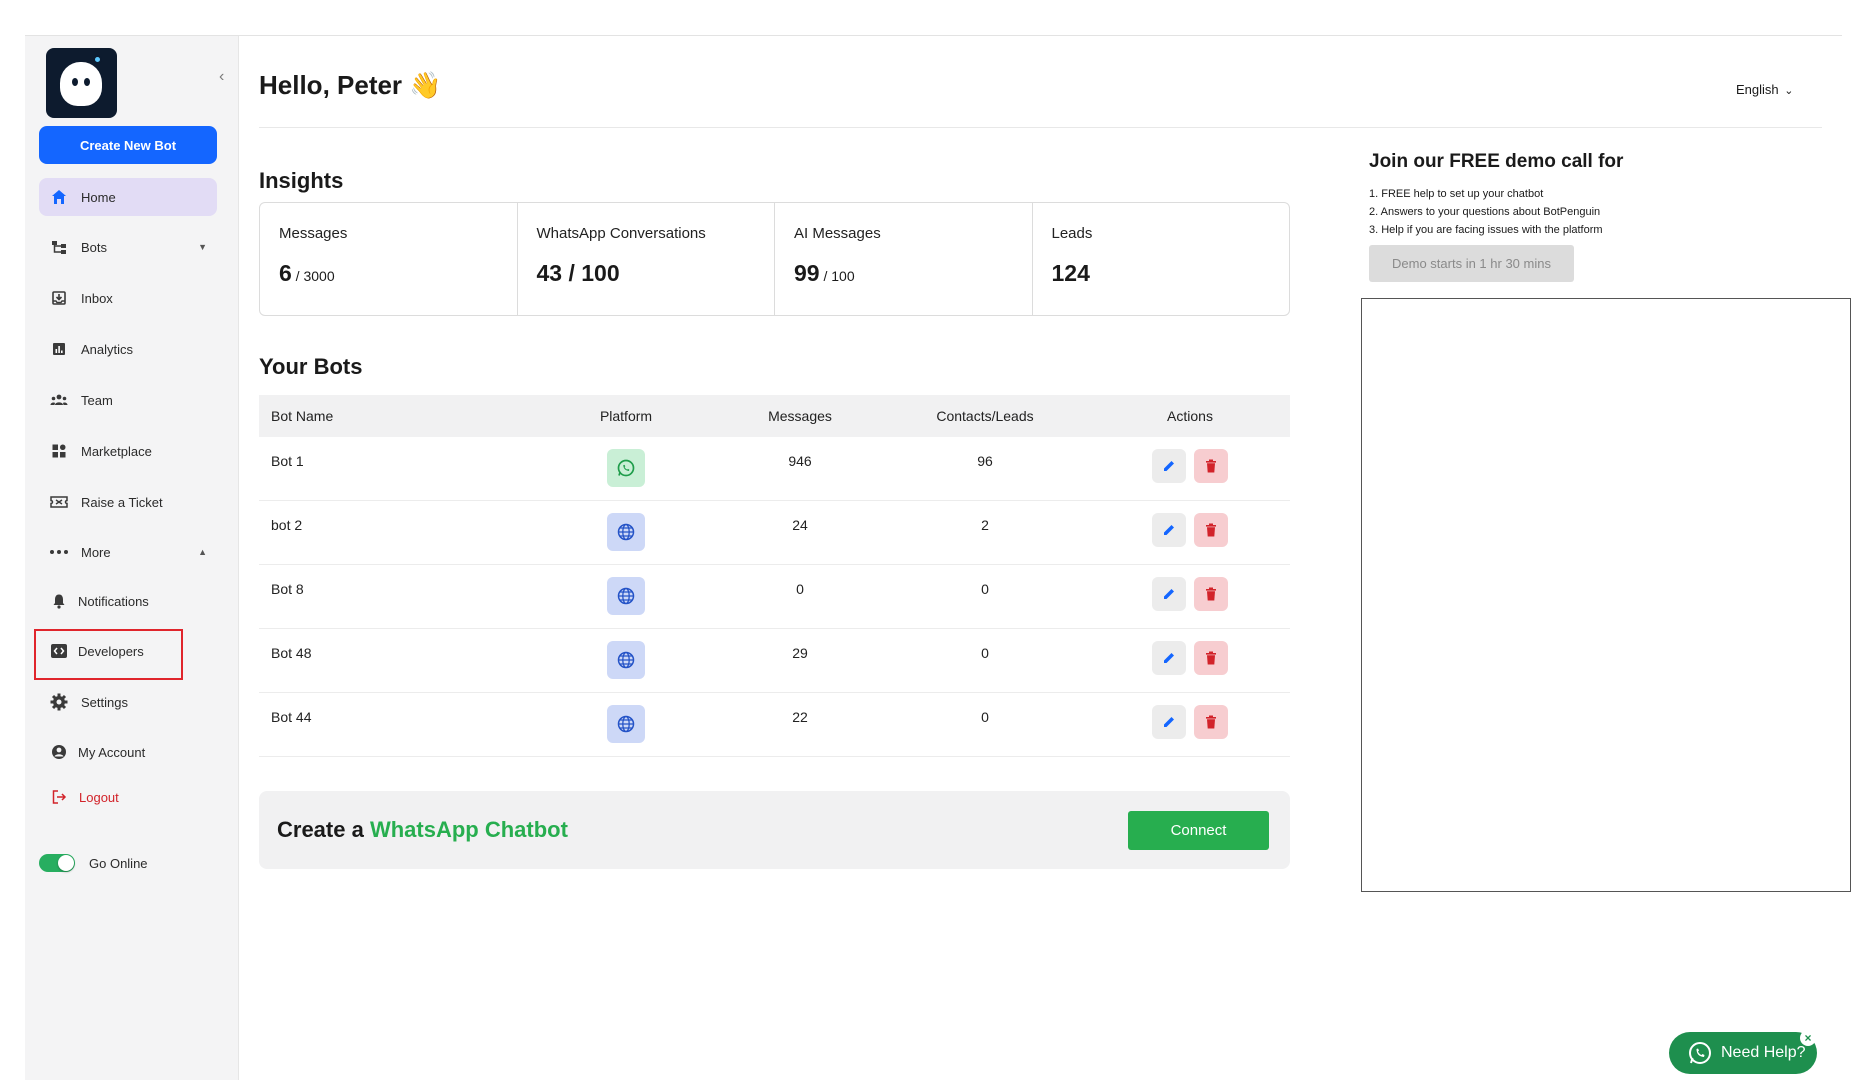 The image size is (1866, 1080). What do you see at coordinates (350, 85) in the screenshot?
I see `page-title: Hello, Peter 👋` at bounding box center [350, 85].